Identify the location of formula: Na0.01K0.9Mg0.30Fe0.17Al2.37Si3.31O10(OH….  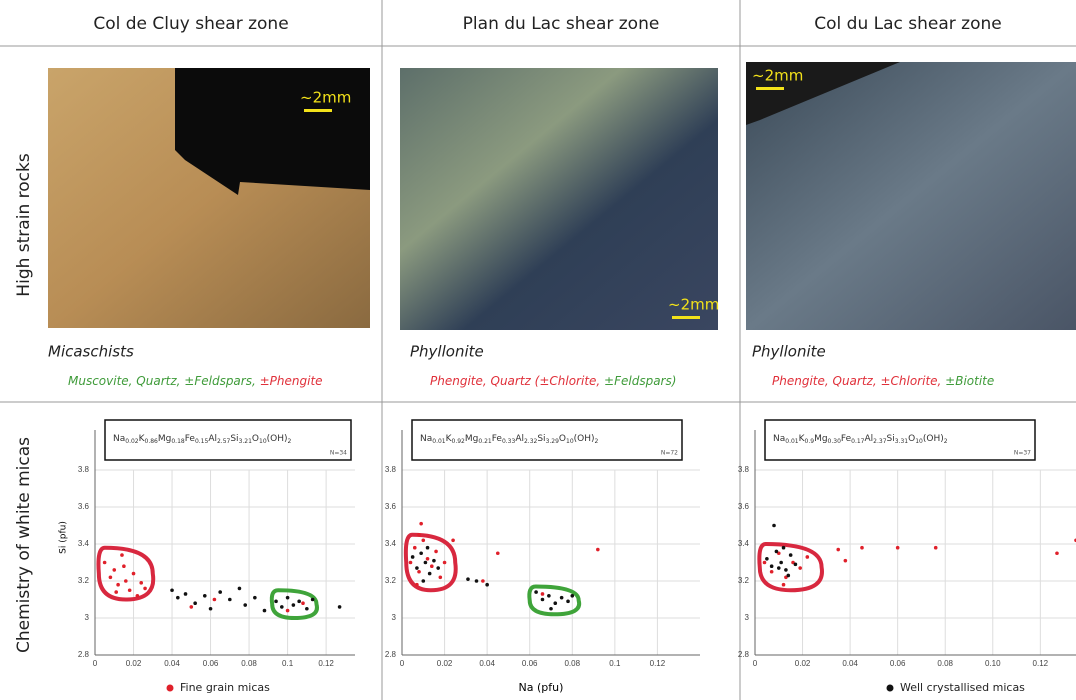
(860, 439).